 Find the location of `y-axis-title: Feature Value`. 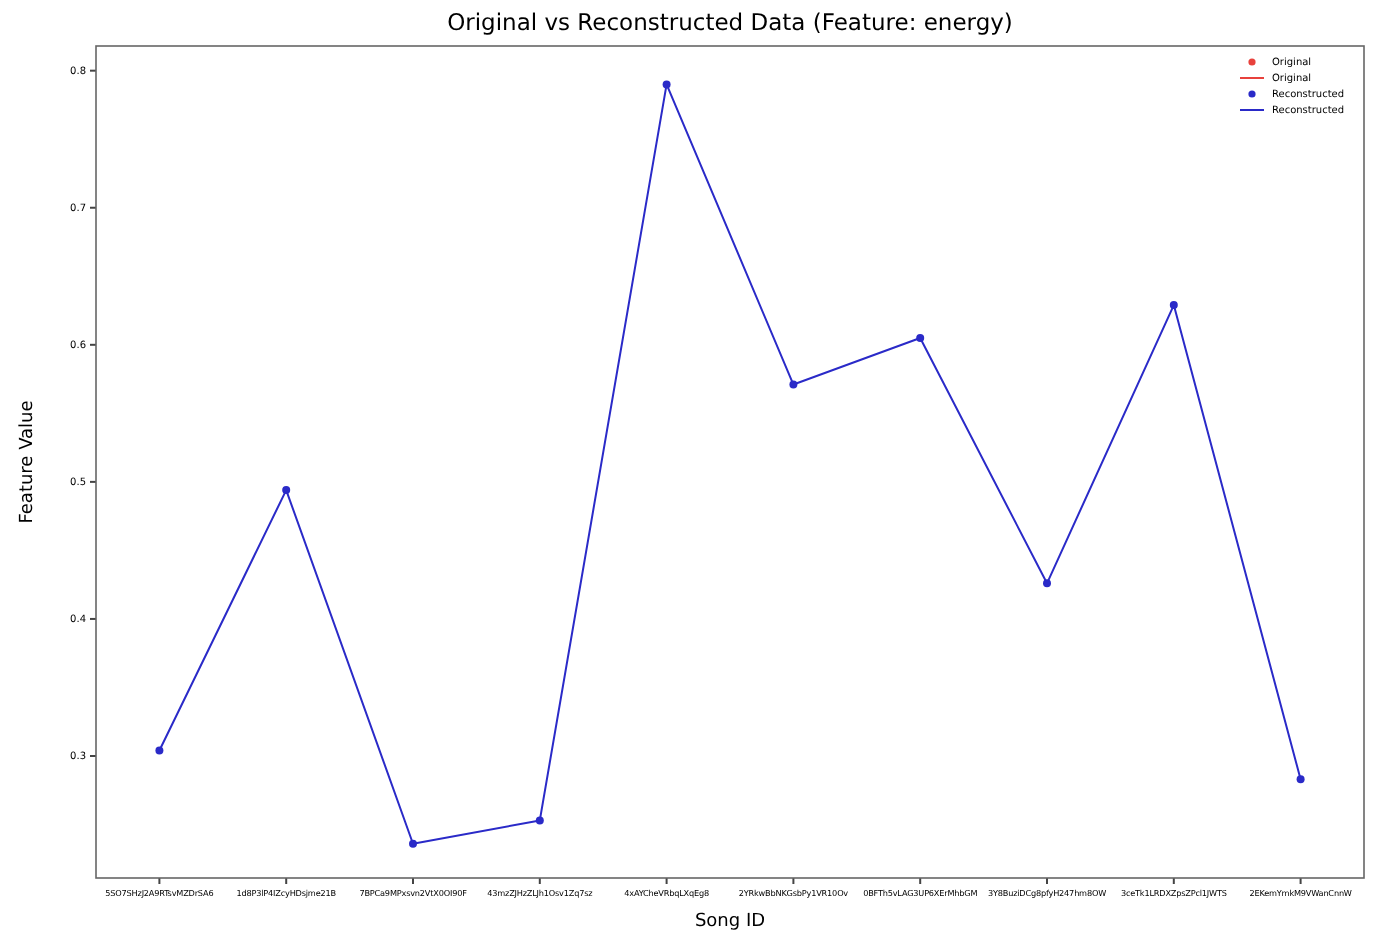

y-axis-title: Feature Value is located at coordinates (28, 461).